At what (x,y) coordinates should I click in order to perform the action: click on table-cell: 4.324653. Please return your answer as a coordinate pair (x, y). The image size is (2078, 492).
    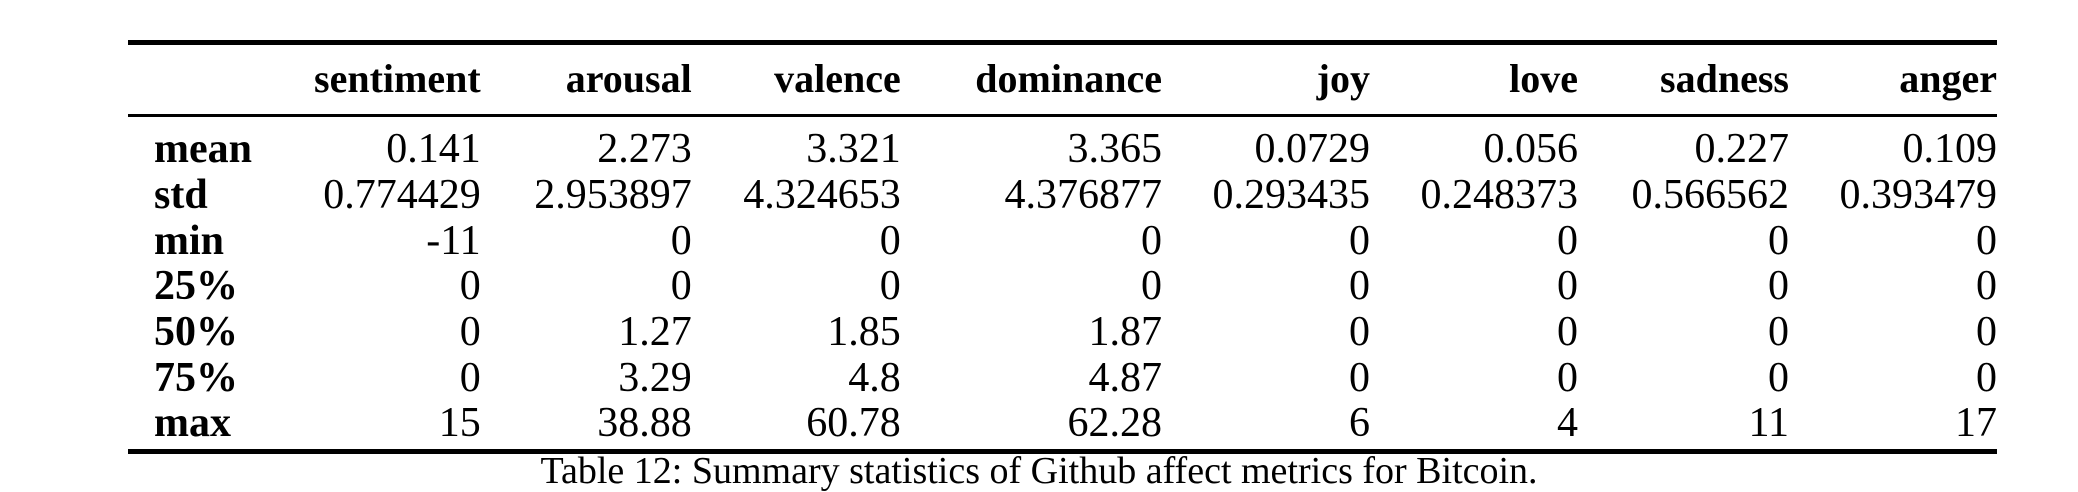
    Looking at the image, I should click on (822, 195).